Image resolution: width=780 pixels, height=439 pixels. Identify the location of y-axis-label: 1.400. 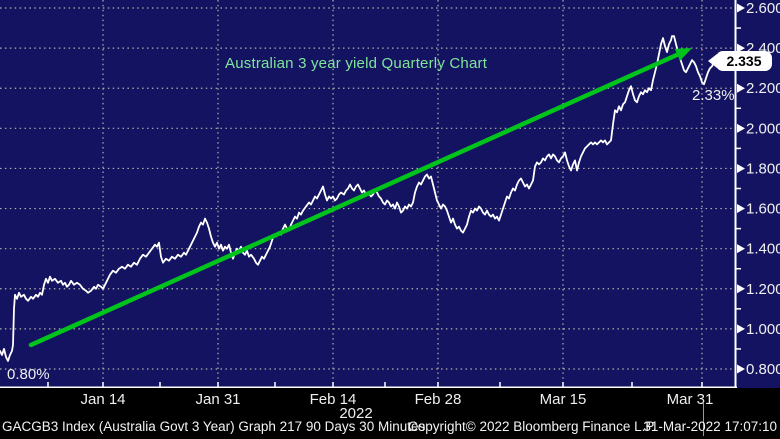
(763, 249).